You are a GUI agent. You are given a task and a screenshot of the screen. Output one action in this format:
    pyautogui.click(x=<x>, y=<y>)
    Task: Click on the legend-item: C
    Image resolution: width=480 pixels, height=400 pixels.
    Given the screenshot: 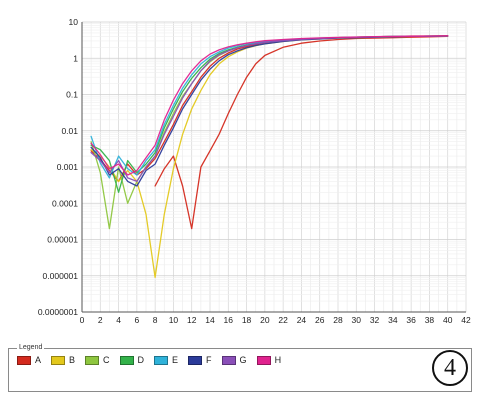 What is the action you would take?
    pyautogui.click(x=97, y=360)
    